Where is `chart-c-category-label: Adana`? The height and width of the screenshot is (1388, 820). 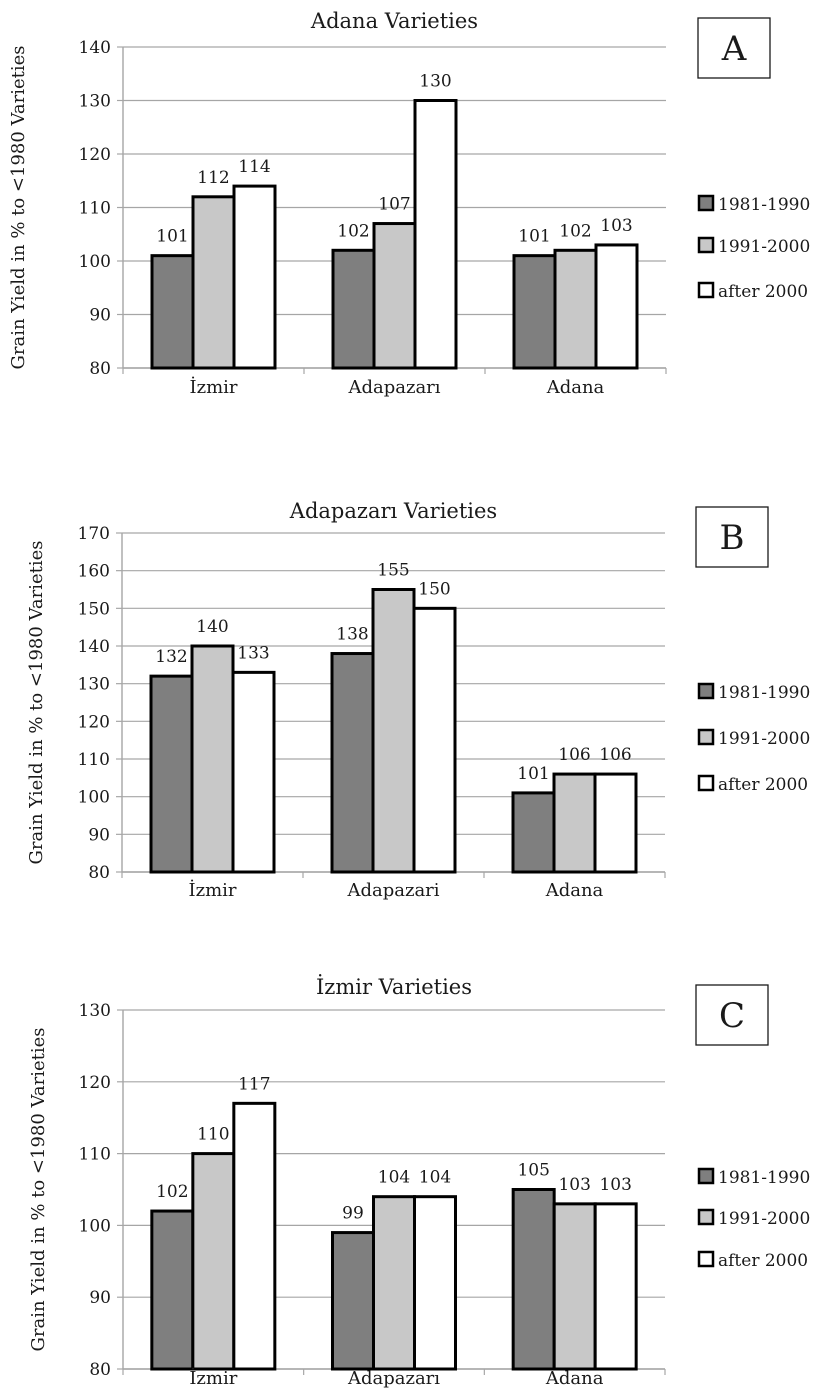
chart-c-category-label: Adana is located at coordinates (574, 1378).